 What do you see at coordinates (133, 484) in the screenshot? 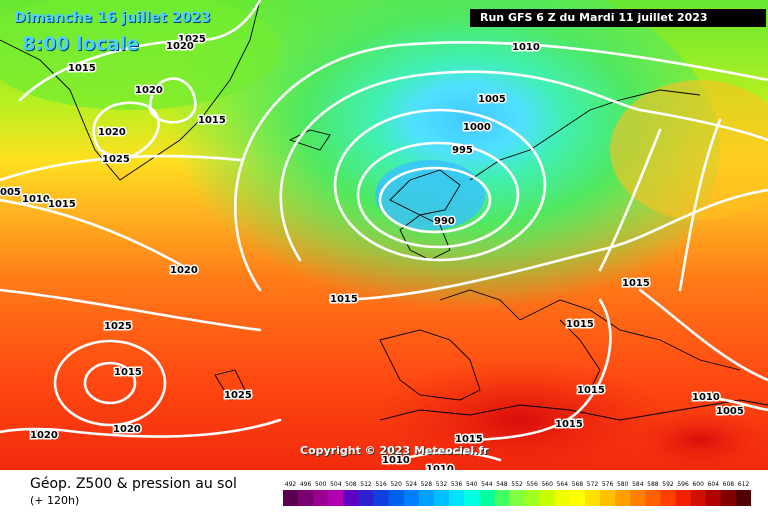
I see `legend-title: Géop. Z500 & pression au sol` at bounding box center [133, 484].